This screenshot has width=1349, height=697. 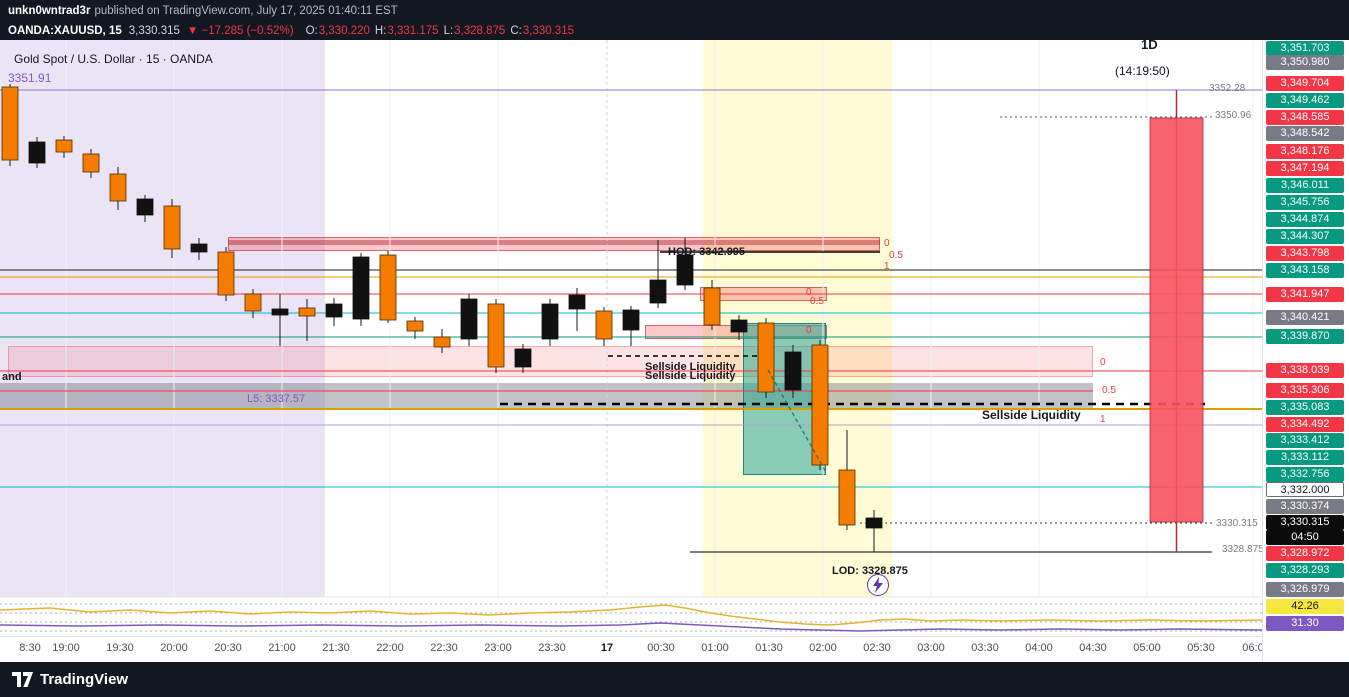 What do you see at coordinates (1305, 424) in the screenshot?
I see `price-label: 3,334.492` at bounding box center [1305, 424].